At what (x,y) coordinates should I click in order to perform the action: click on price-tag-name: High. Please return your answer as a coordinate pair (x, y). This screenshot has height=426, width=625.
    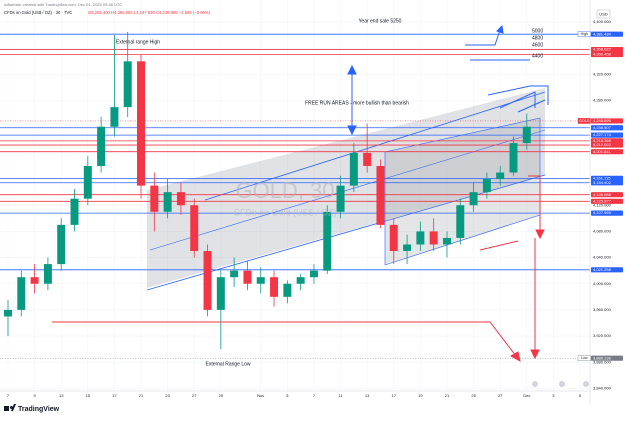
    Looking at the image, I should click on (584, 34).